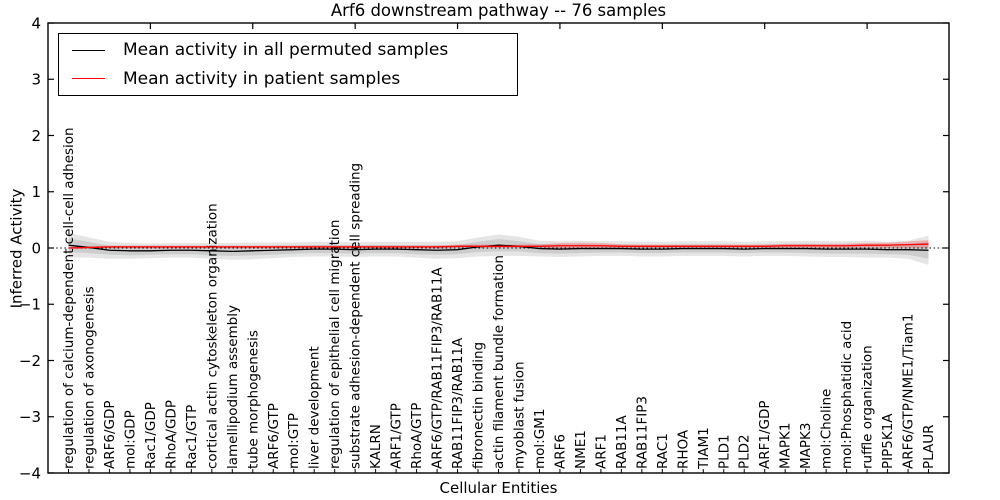 The width and height of the screenshot is (1000, 500). Describe the element at coordinates (704, 448) in the screenshot. I see `x-tick-label: TIAM1` at that location.